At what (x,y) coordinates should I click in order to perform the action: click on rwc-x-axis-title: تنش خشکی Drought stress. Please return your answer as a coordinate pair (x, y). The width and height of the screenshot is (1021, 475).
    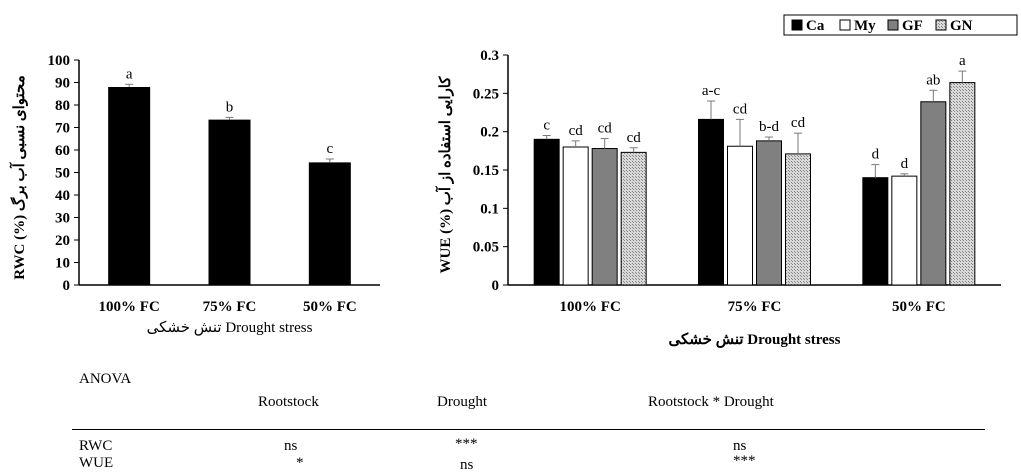
    Looking at the image, I should click on (230, 328).